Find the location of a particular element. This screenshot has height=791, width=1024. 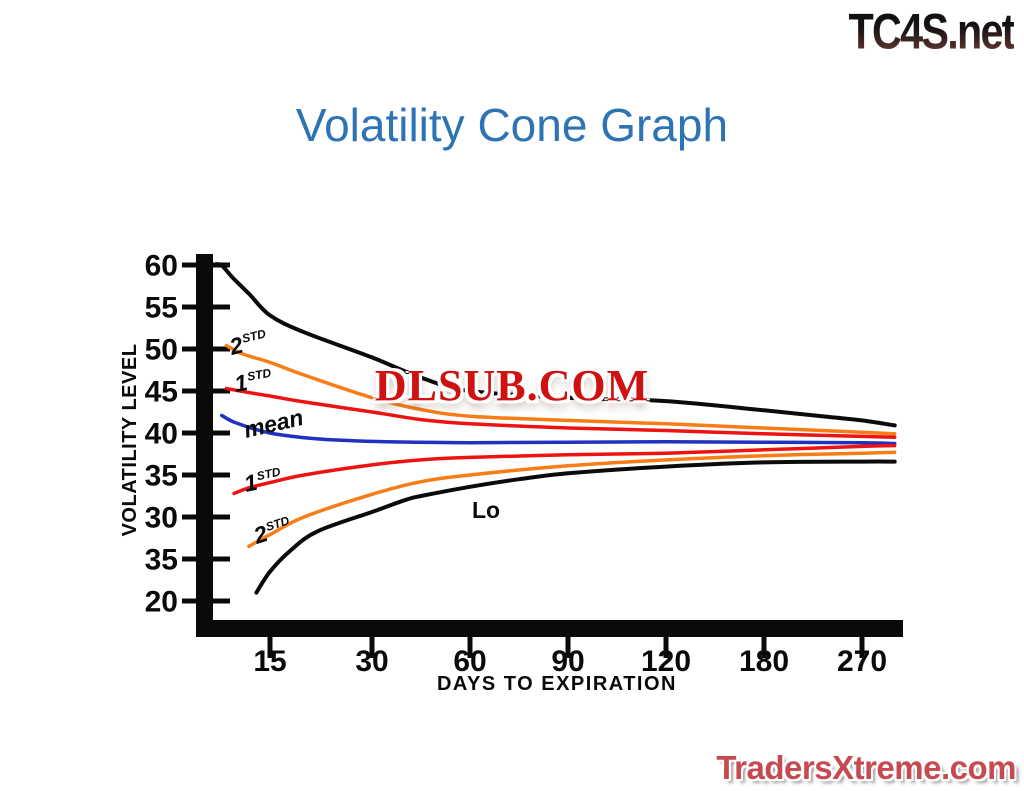

y-tick-label-3: 45 is located at coordinates (161, 392).